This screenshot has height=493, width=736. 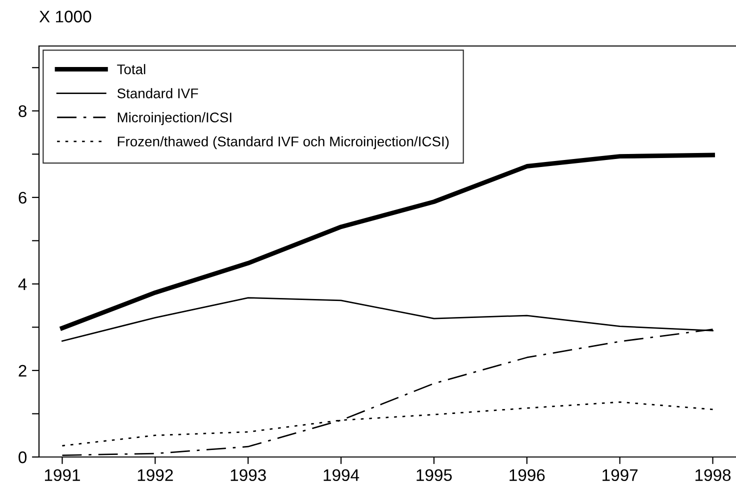 I want to click on y-tick-label: 2, so click(x=22, y=370).